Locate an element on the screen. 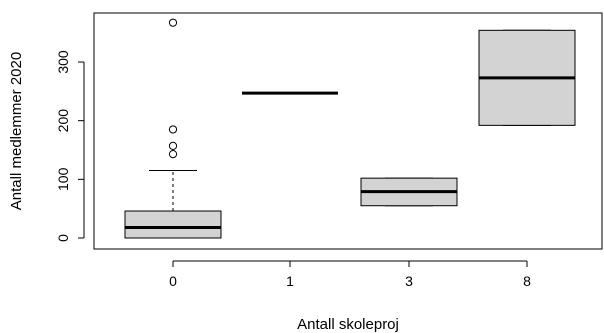  x-axis: 0 1 3 8 is located at coordinates (350, 274).